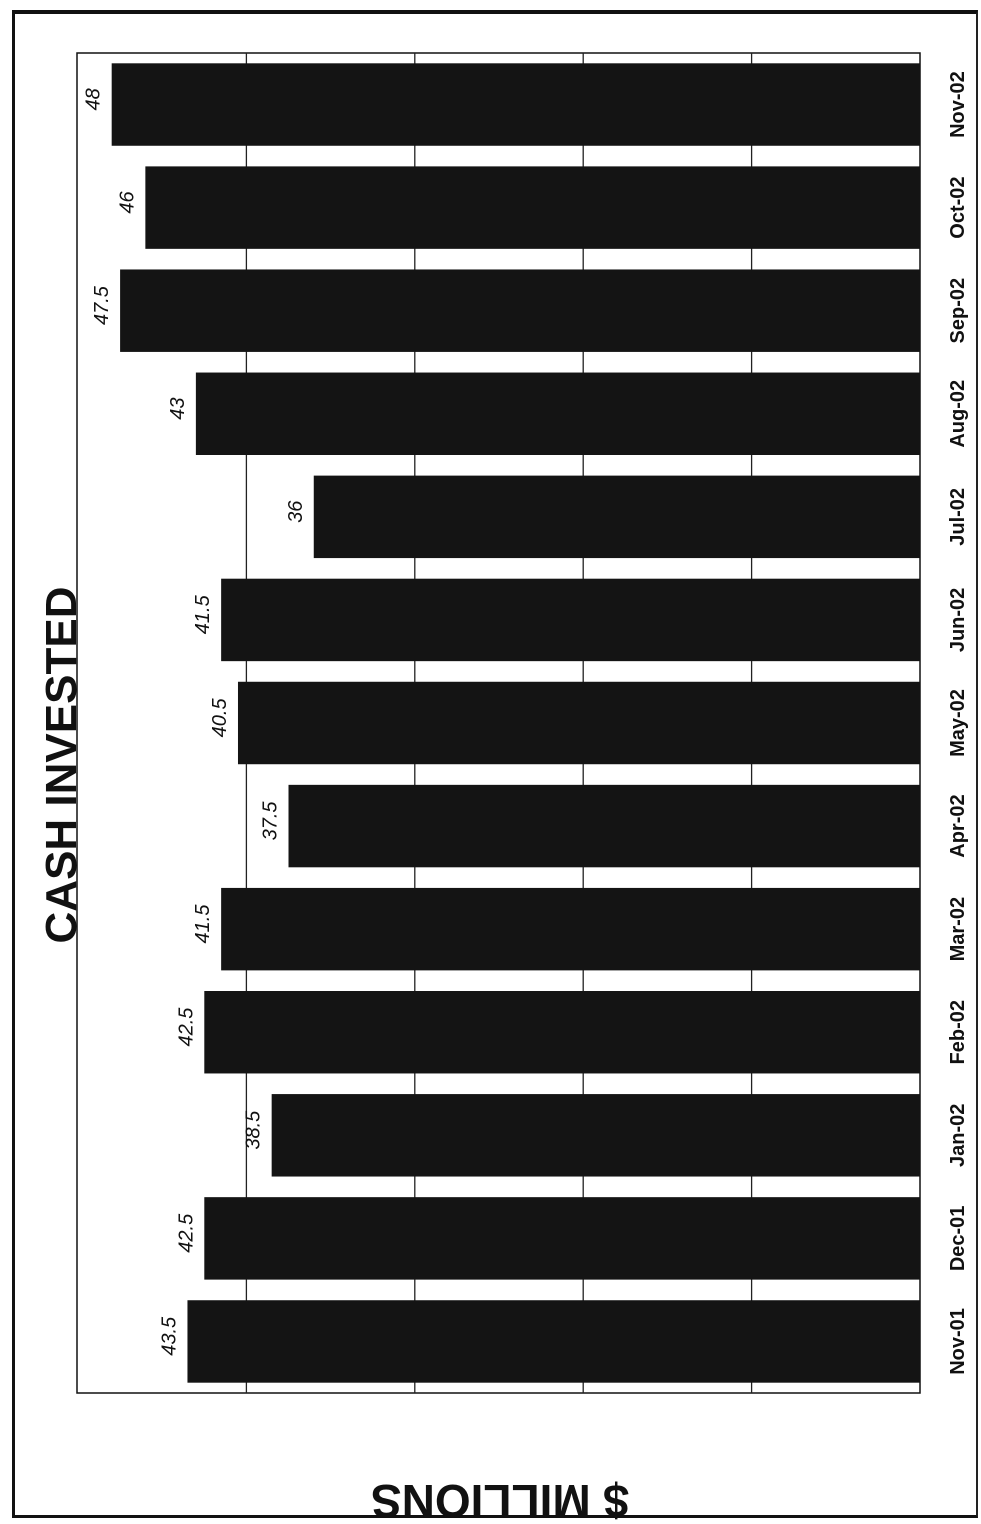 The height and width of the screenshot is (1524, 981). What do you see at coordinates (958, 620) in the screenshot?
I see `category-label: Jun-02` at bounding box center [958, 620].